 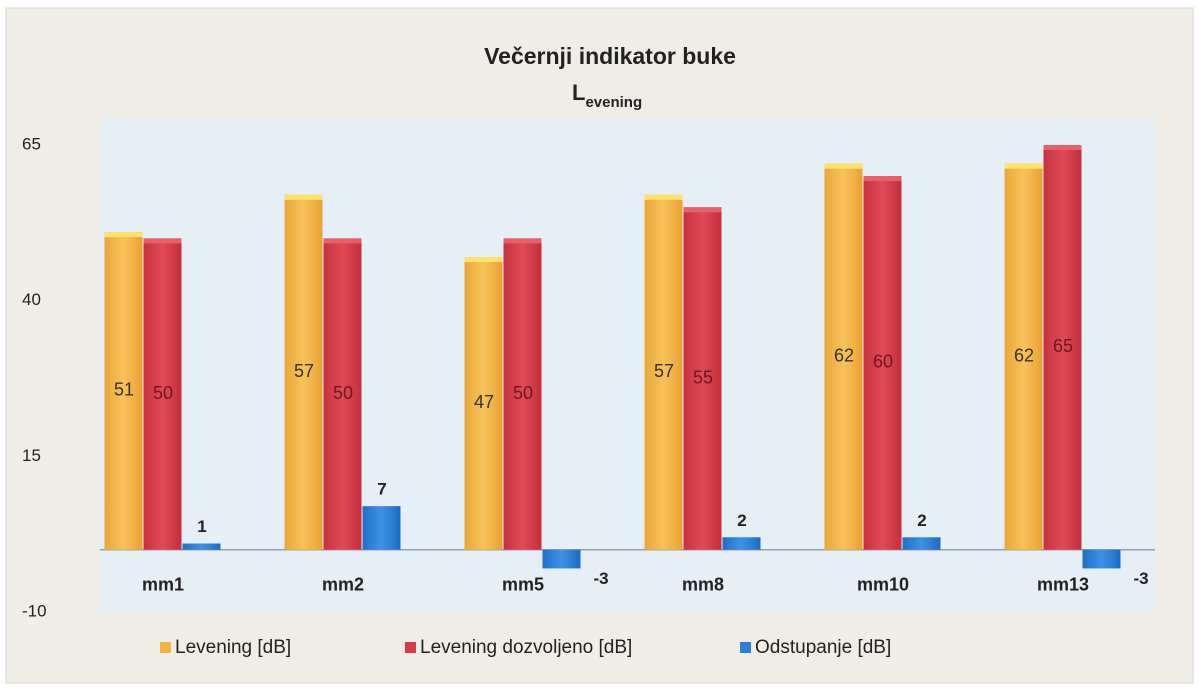 What do you see at coordinates (1063, 584) in the screenshot?
I see `x-tick-label: mm13` at bounding box center [1063, 584].